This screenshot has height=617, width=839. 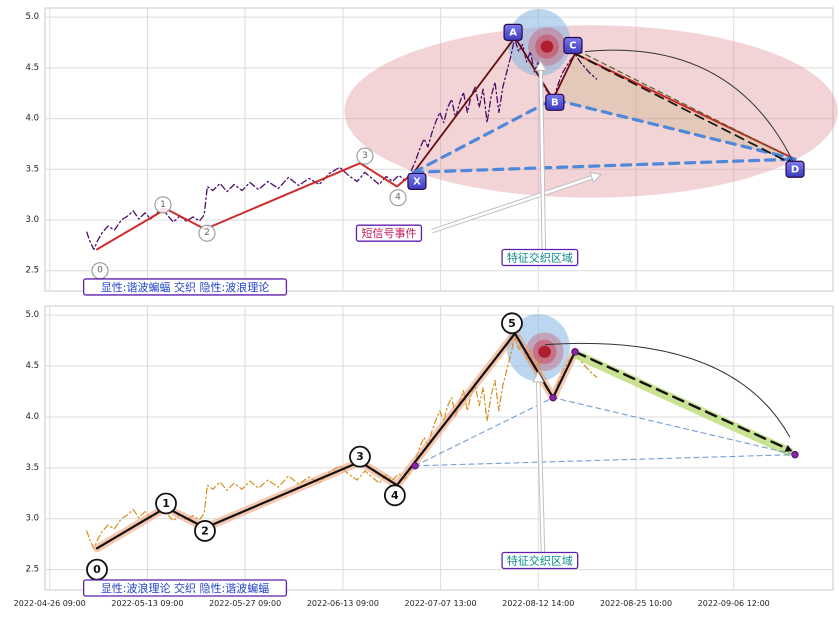 I want to click on harmonic-label-X: X, so click(x=417, y=181).